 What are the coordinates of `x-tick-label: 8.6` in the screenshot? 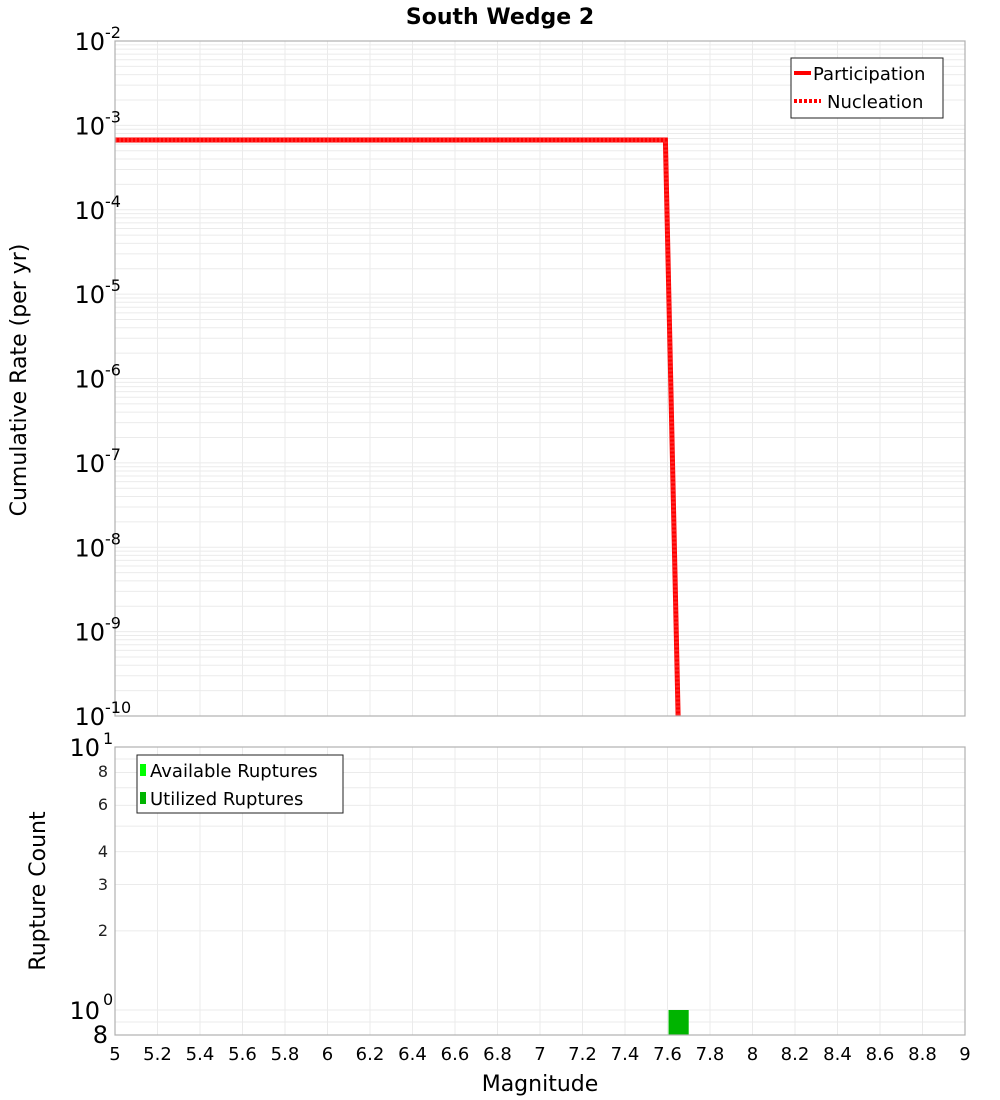 It's located at (880, 1054).